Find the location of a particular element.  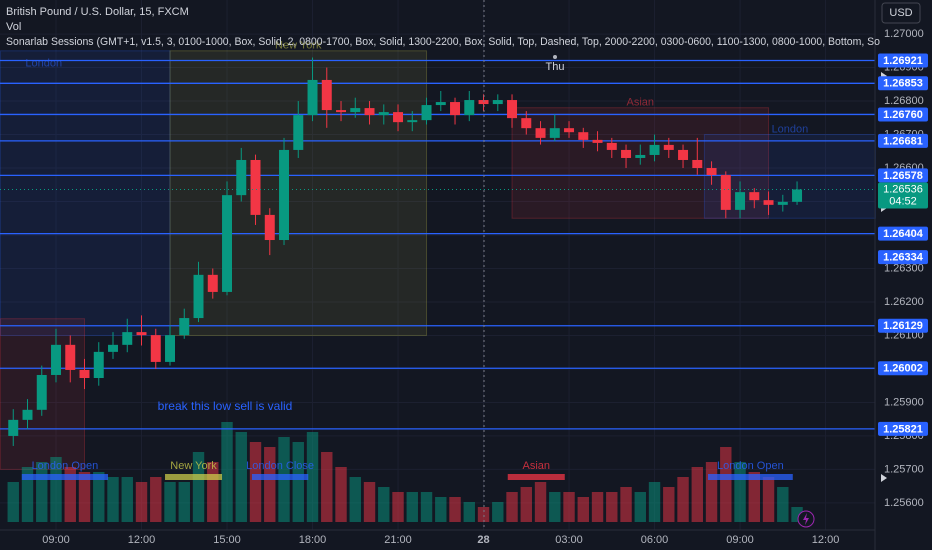

level-tag-label: 1.26681 is located at coordinates (903, 141).